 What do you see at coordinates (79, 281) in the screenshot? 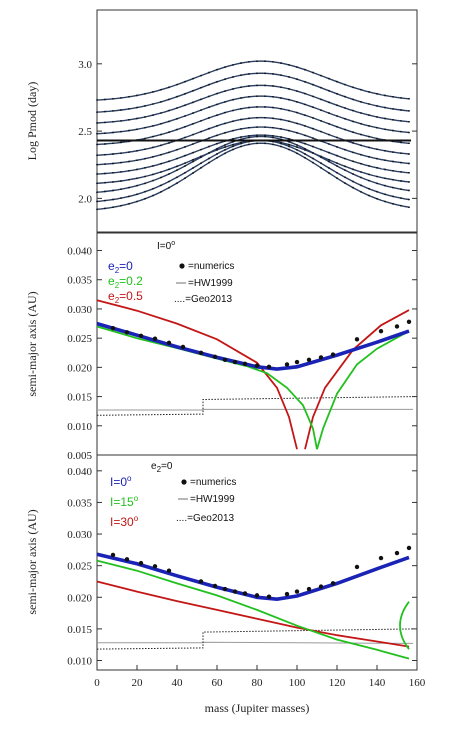
I see `middle-ytick-label: 0.035` at bounding box center [79, 281].